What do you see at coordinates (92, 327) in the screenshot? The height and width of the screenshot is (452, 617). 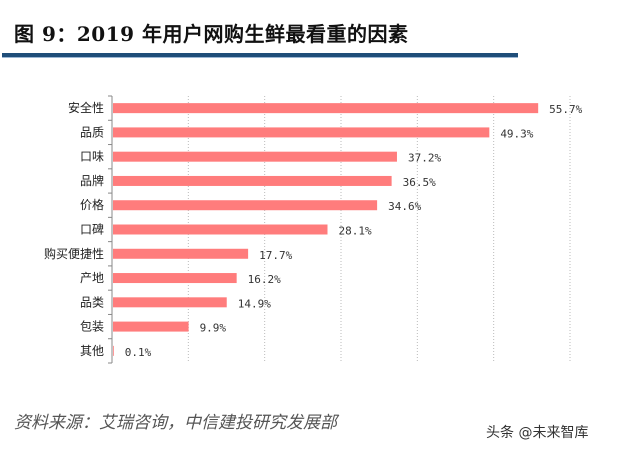 I see `category-label: 包装` at bounding box center [92, 327].